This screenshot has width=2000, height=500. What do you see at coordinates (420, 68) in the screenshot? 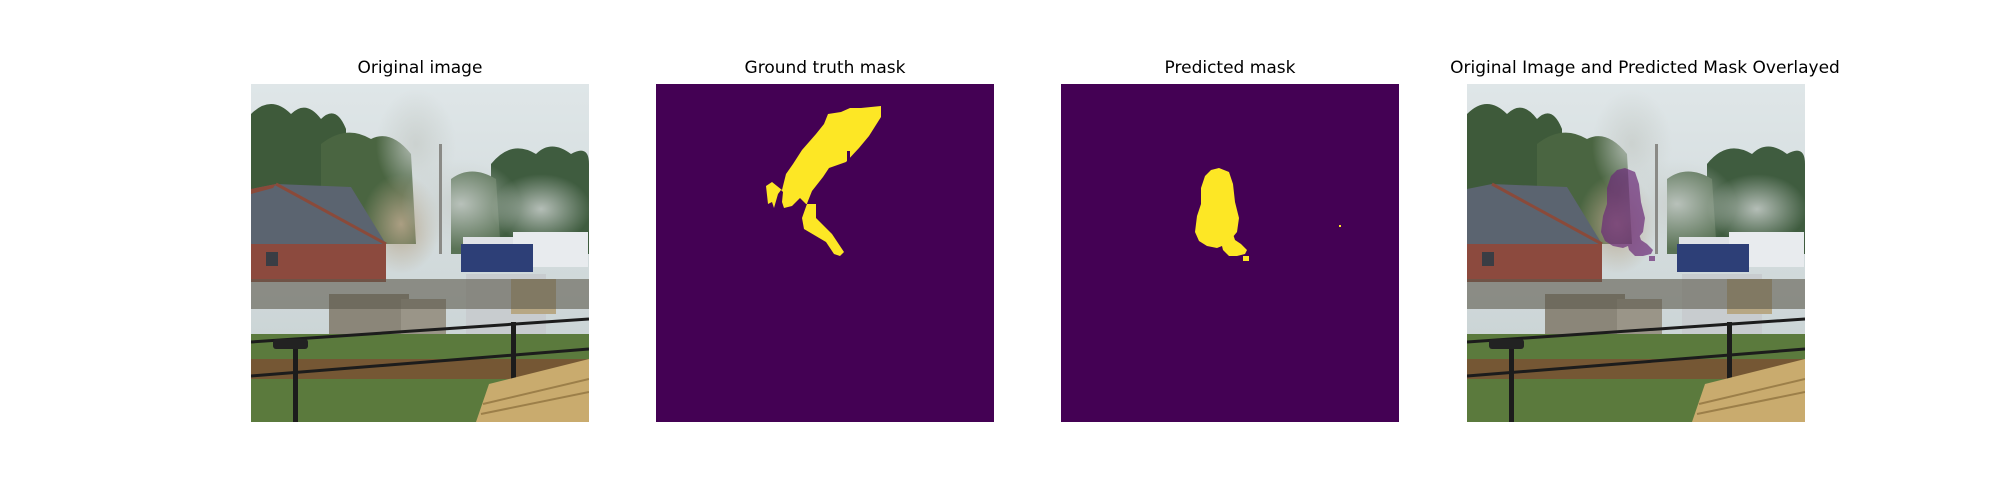
I see `panel-title-original: Original image` at bounding box center [420, 68].